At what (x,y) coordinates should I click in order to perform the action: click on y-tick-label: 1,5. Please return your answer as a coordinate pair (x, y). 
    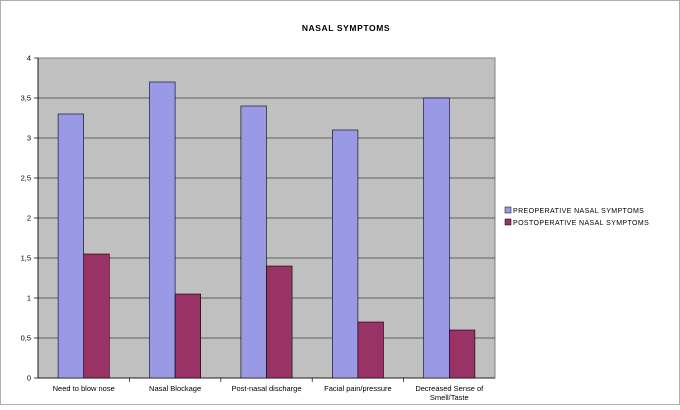
    Looking at the image, I should click on (26, 258).